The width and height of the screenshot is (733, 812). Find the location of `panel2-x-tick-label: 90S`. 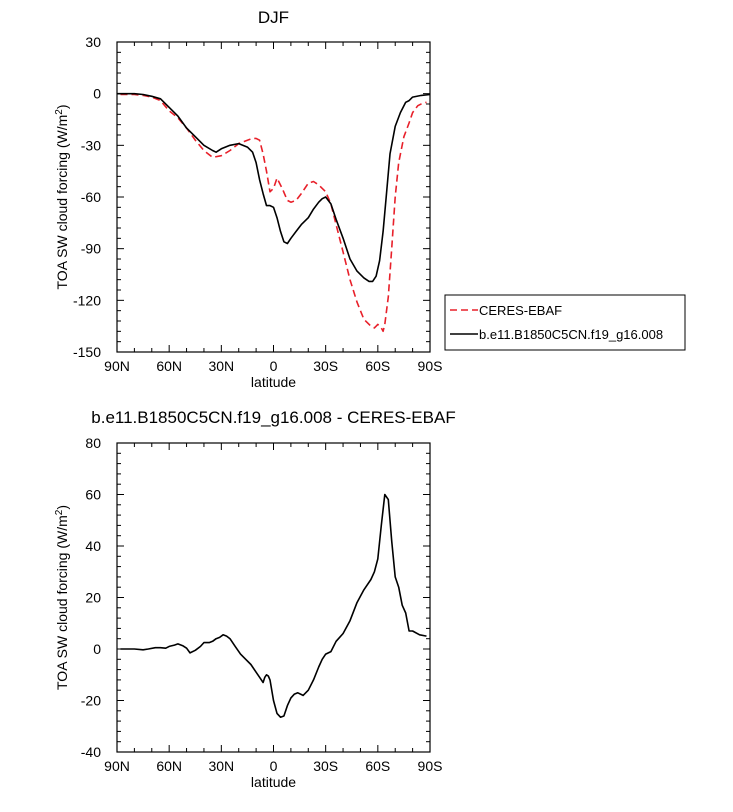

panel2-x-tick-label: 90S is located at coordinates (430, 766).